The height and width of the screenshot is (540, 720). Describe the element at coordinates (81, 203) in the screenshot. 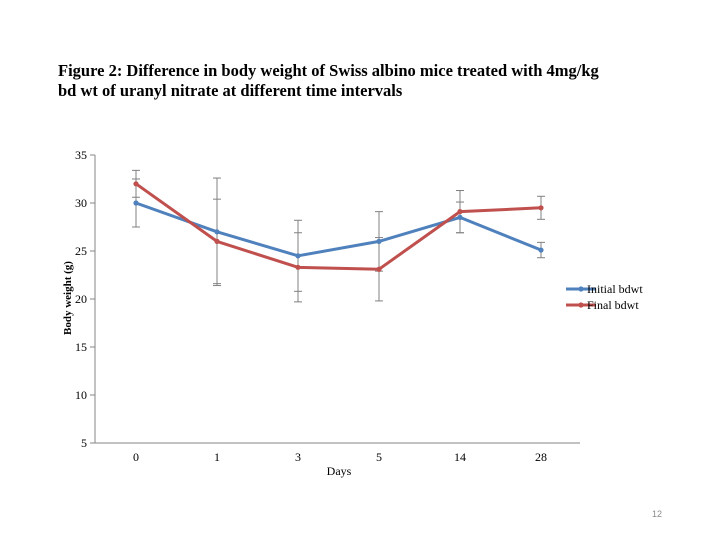

I see `y-tick-label: 30` at that location.